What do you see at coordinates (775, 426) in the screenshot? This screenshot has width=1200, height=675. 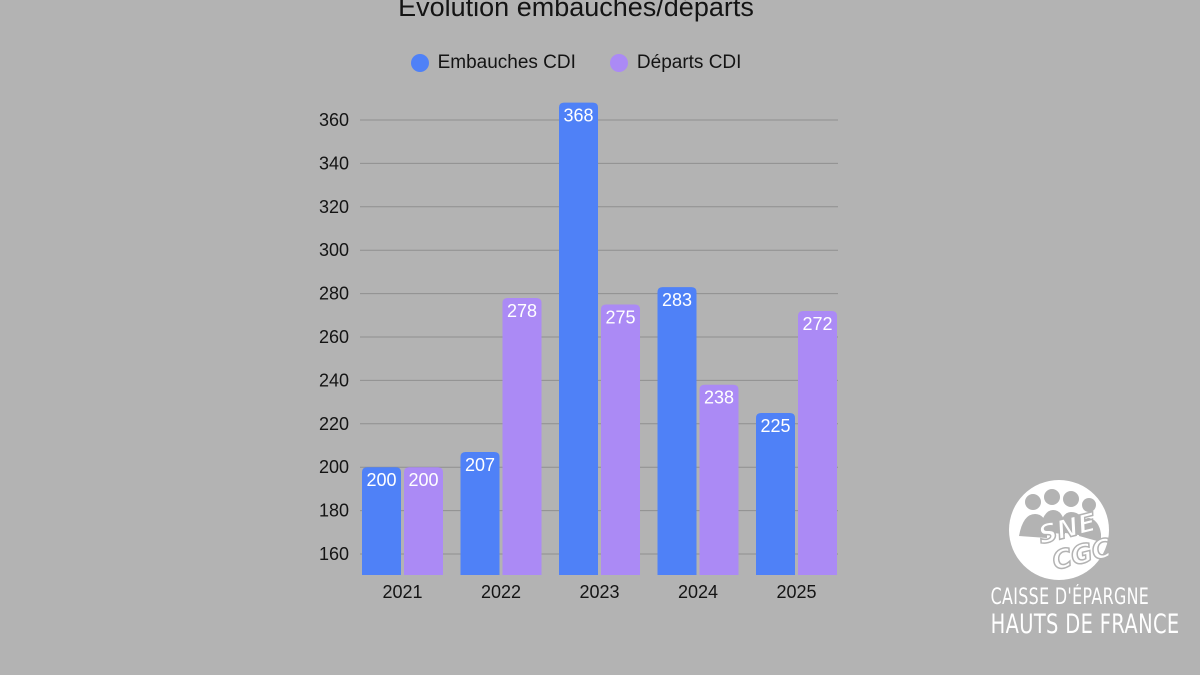 I see `data-label-embauches-2025: 225` at bounding box center [775, 426].